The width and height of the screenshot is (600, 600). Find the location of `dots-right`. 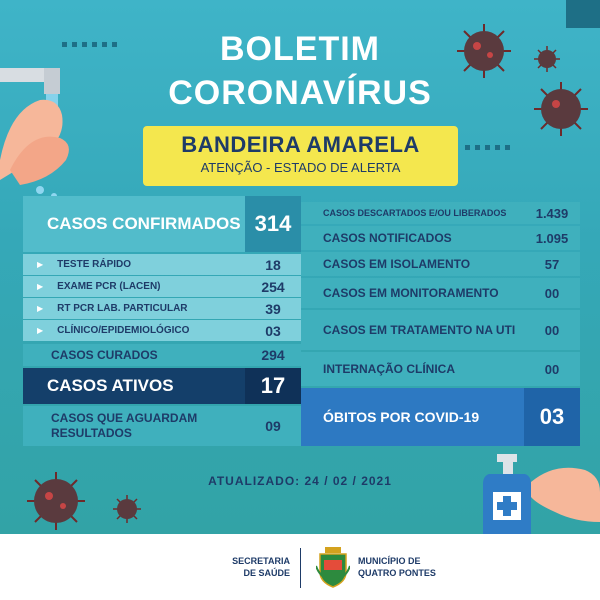

dots-right is located at coordinates (487, 147).